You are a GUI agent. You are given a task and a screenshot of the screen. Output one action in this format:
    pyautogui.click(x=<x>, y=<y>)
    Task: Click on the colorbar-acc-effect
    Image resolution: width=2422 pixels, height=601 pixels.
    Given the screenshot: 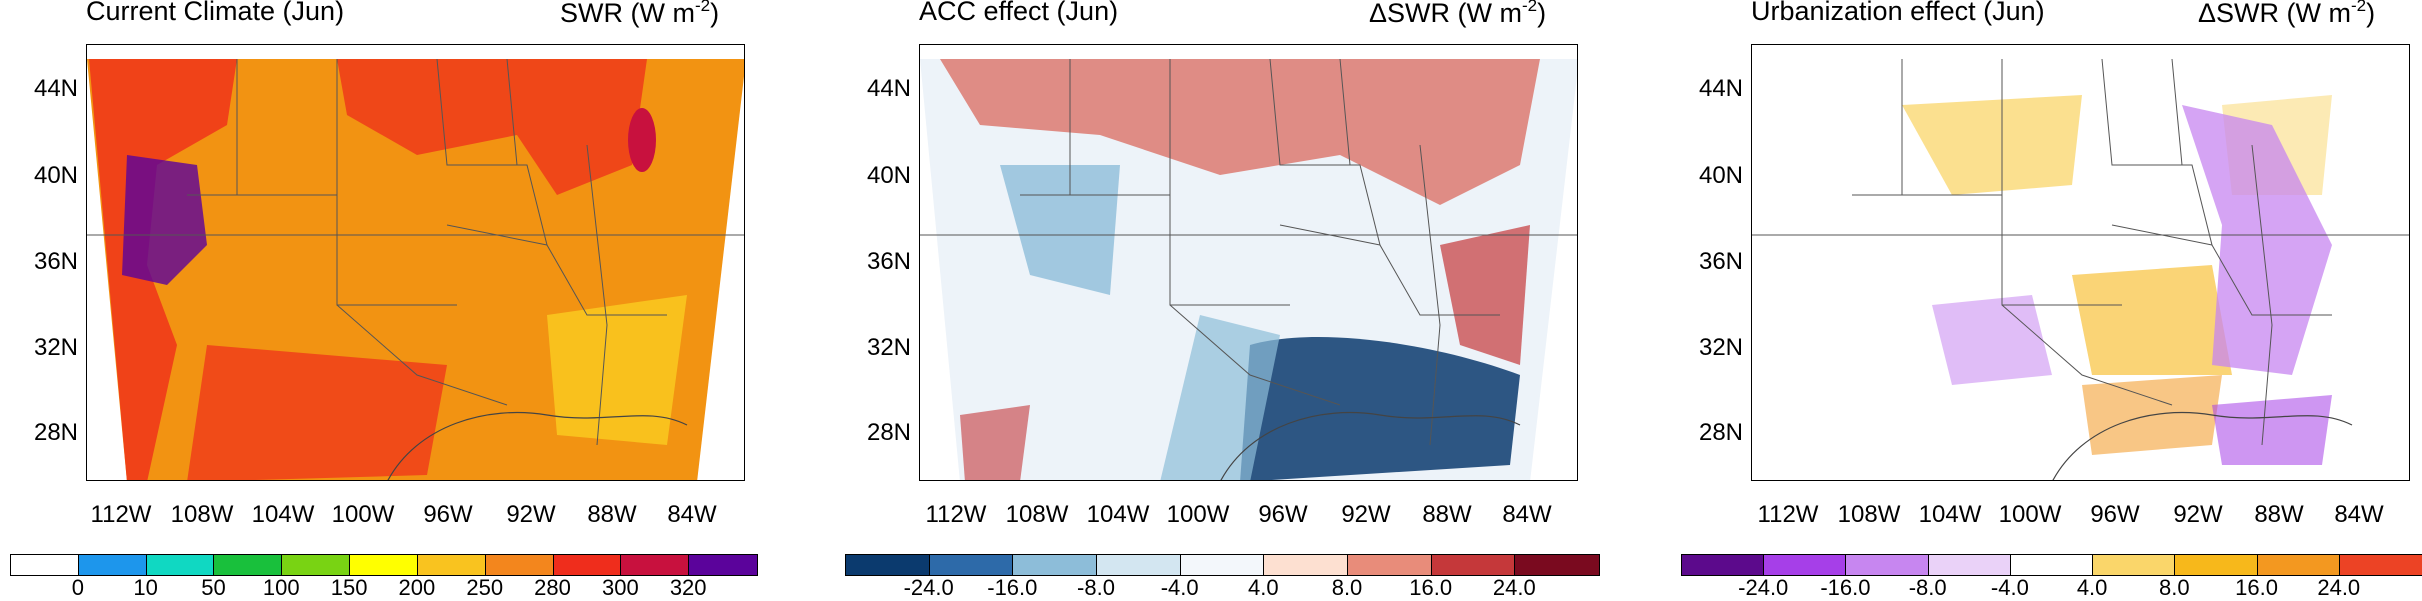 What is the action you would take?
    pyautogui.click(x=1222, y=565)
    